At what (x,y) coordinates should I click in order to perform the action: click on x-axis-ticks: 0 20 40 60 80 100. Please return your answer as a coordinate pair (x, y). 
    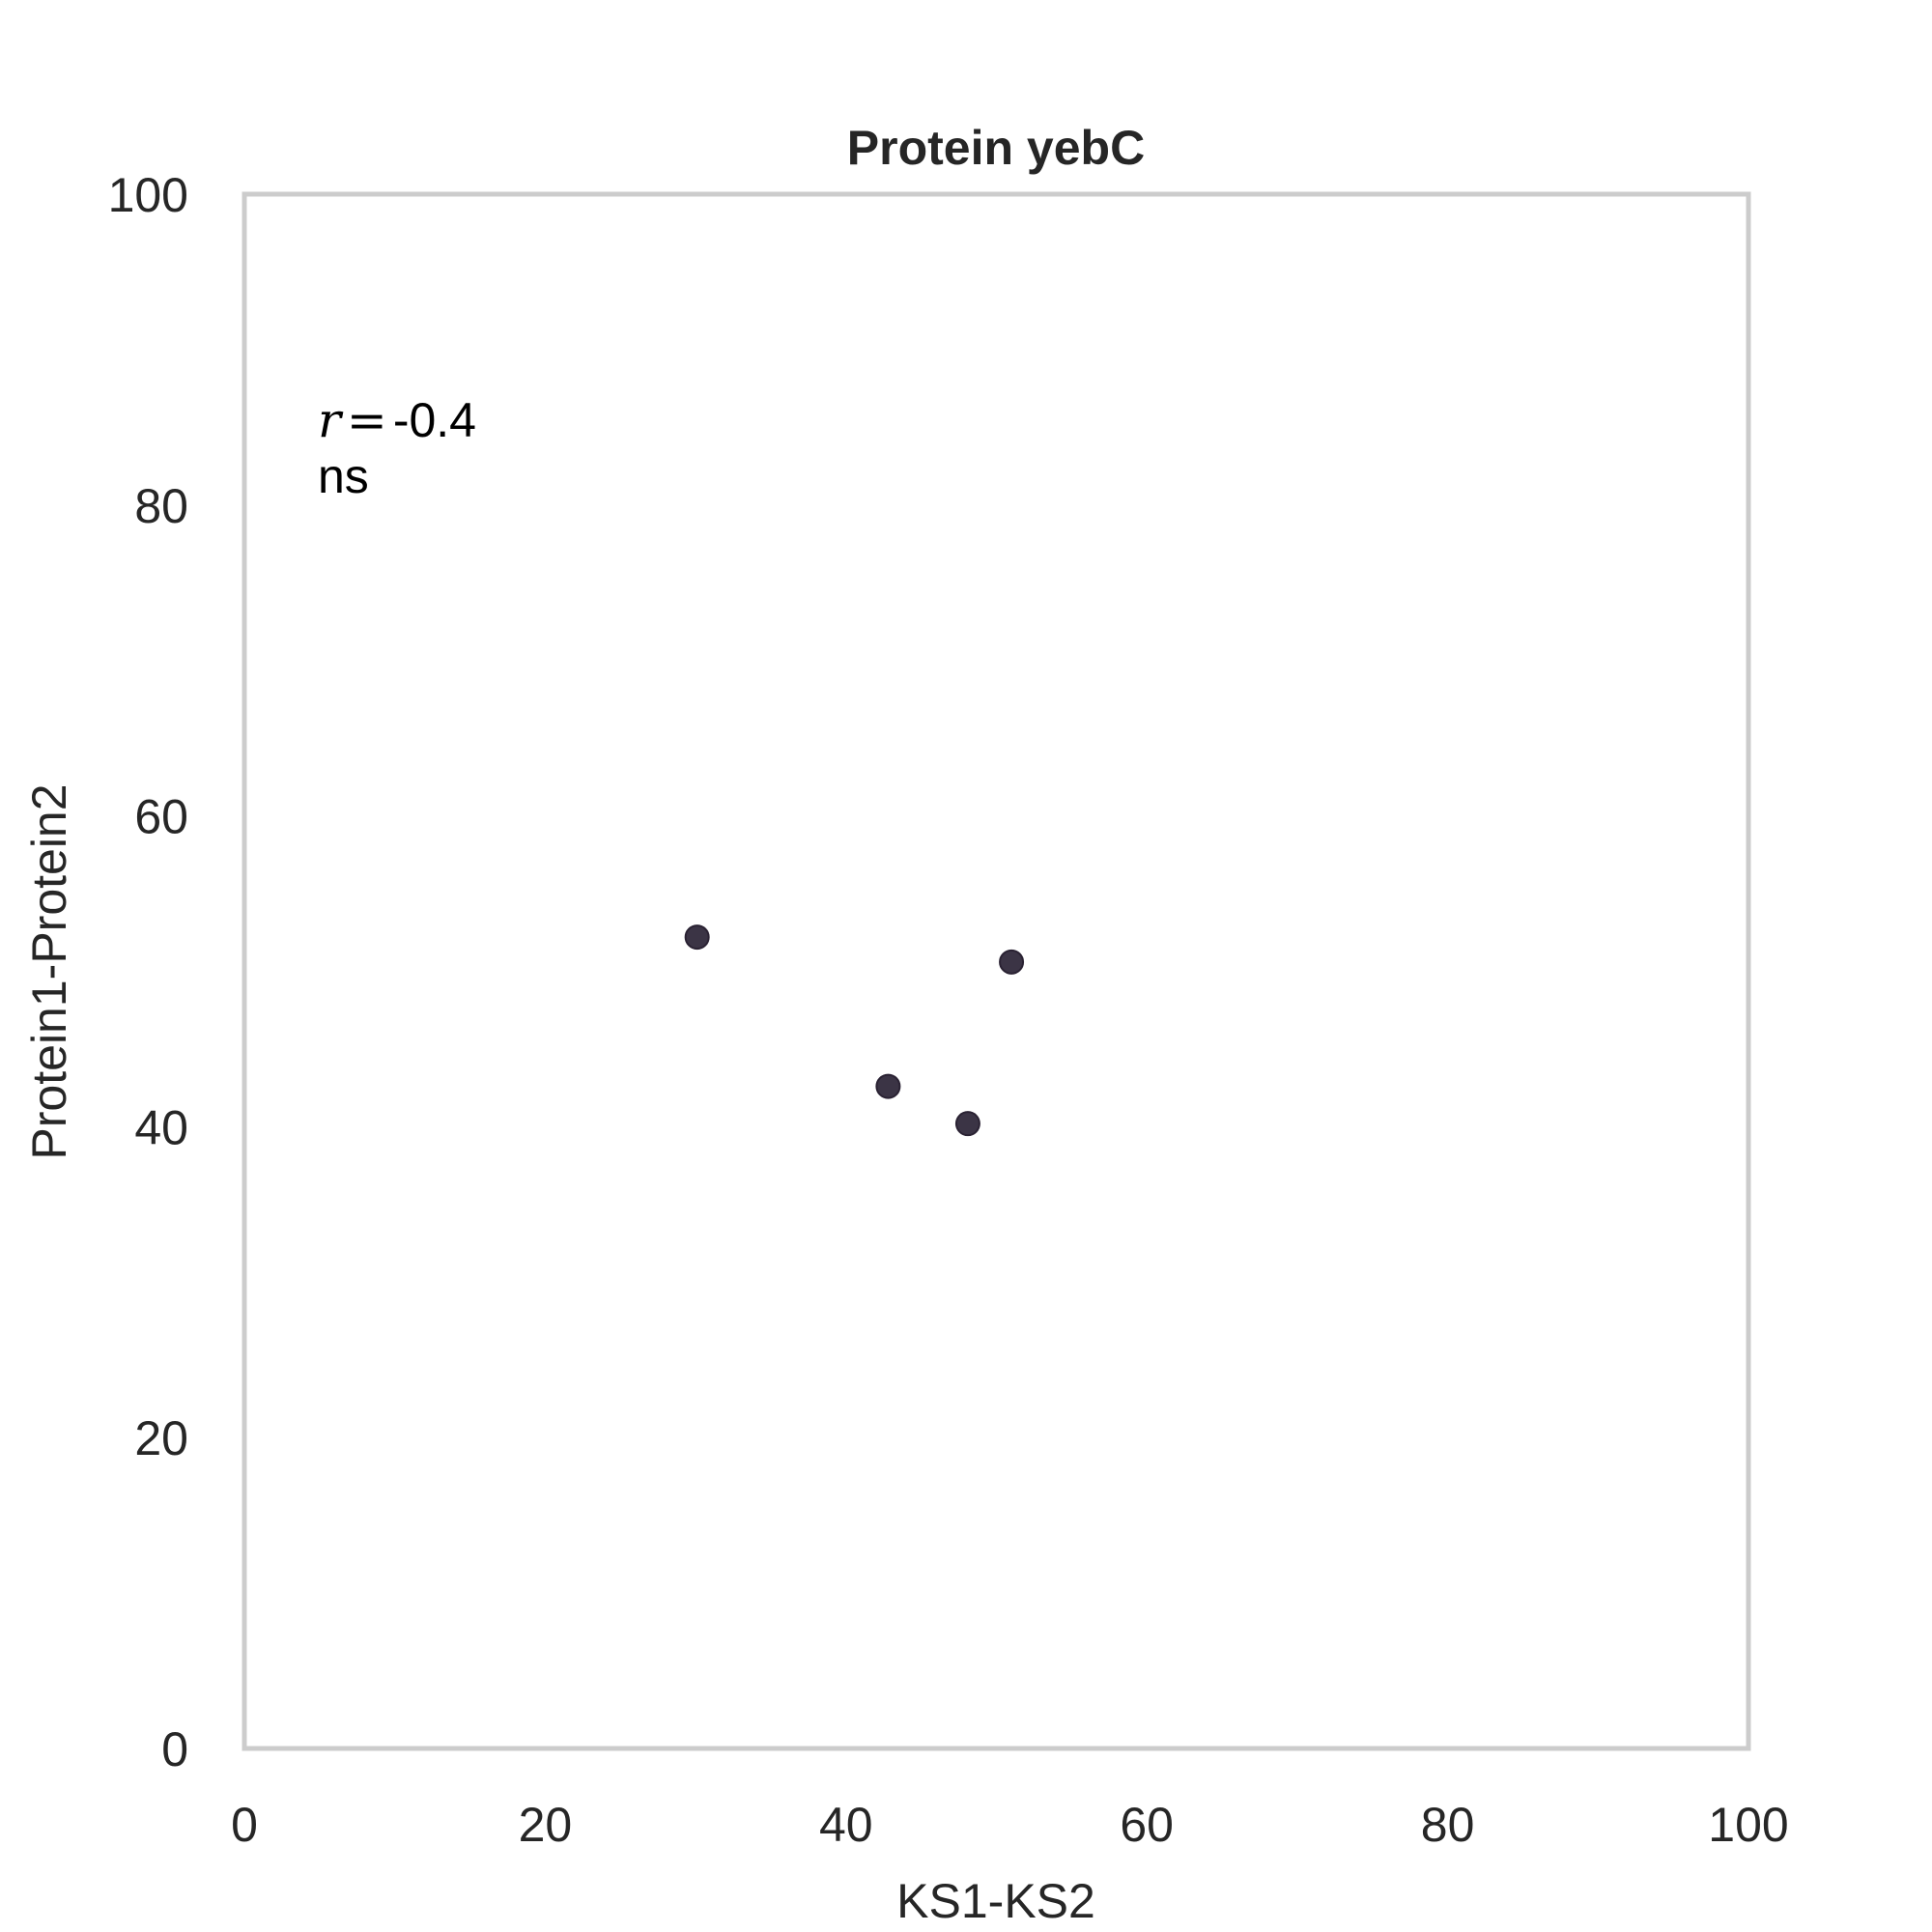
    Looking at the image, I should click on (1010, 1825).